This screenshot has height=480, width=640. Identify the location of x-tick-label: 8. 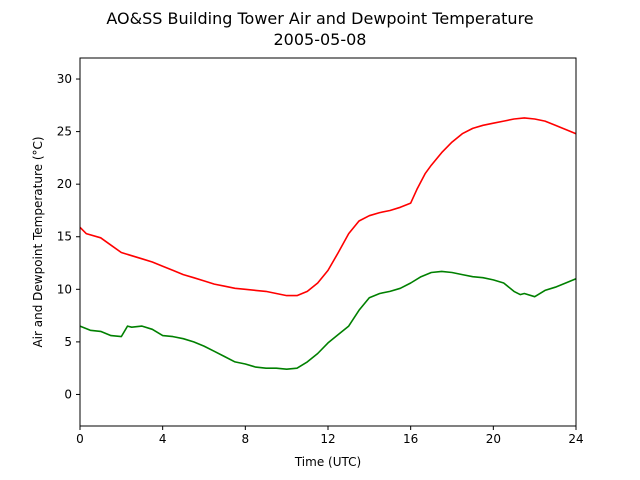
(246, 439).